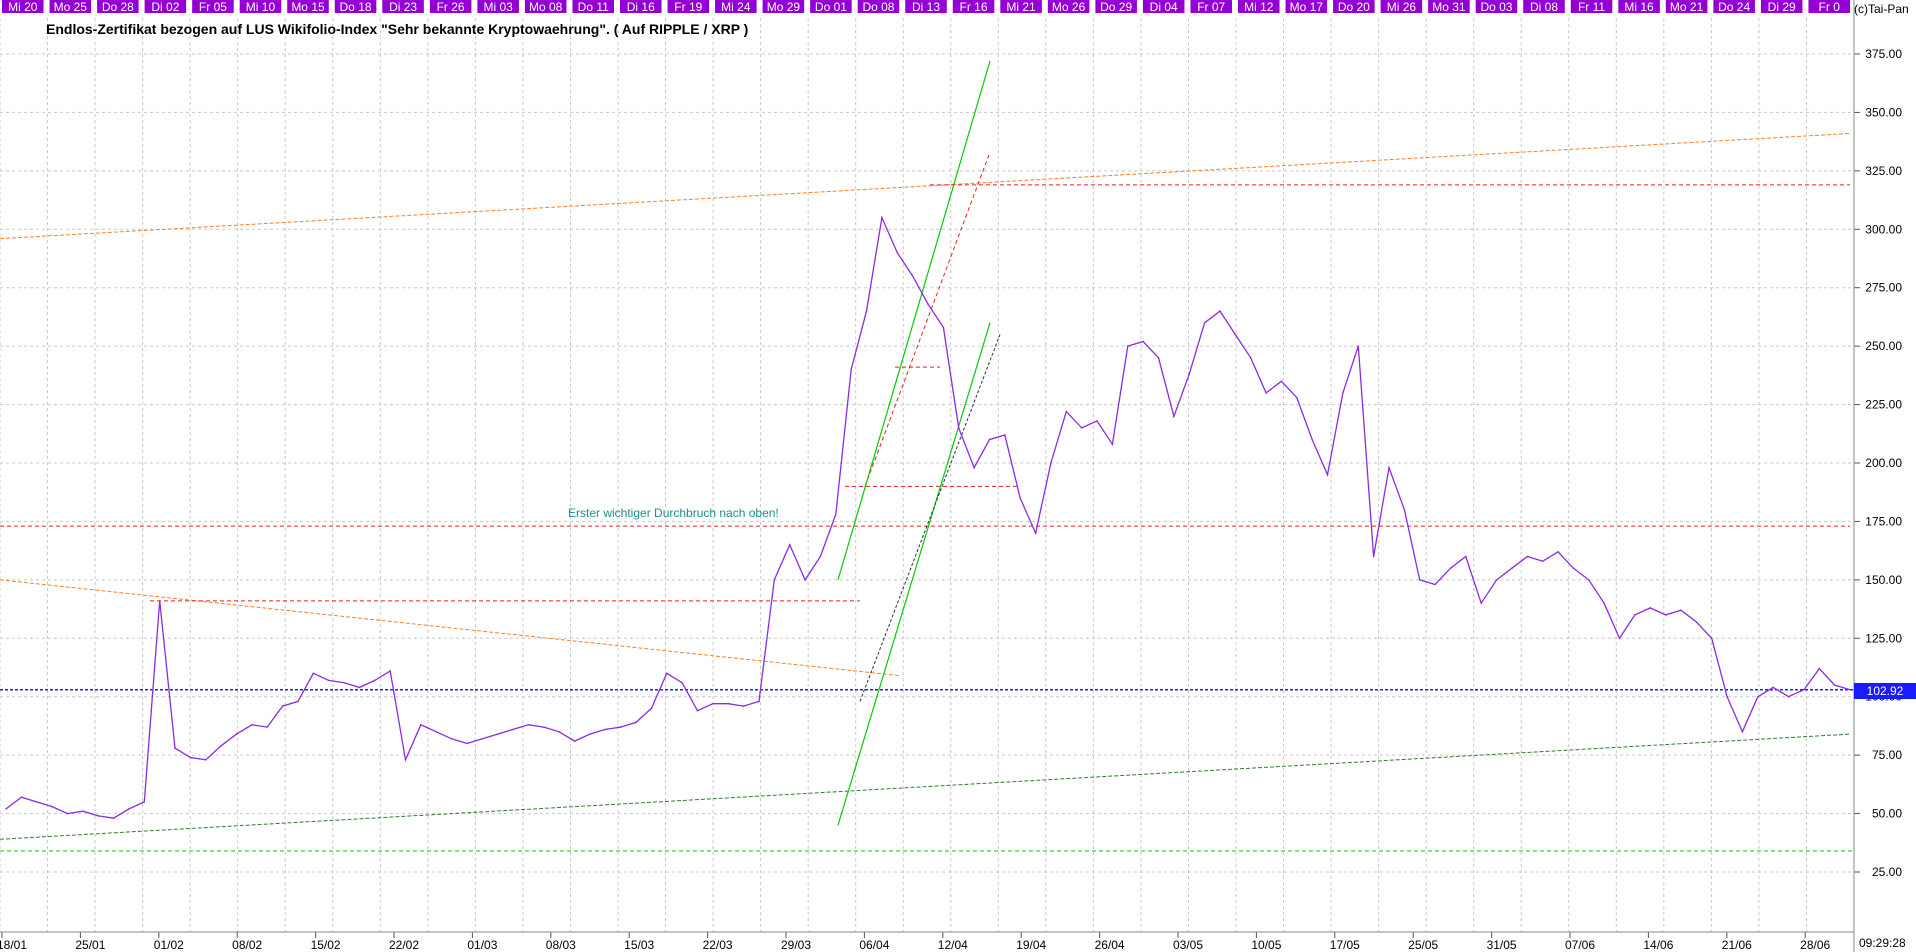 This screenshot has height=952, width=1916. What do you see at coordinates (1883, 112) in the screenshot?
I see `y-tick-label: 350.00` at bounding box center [1883, 112].